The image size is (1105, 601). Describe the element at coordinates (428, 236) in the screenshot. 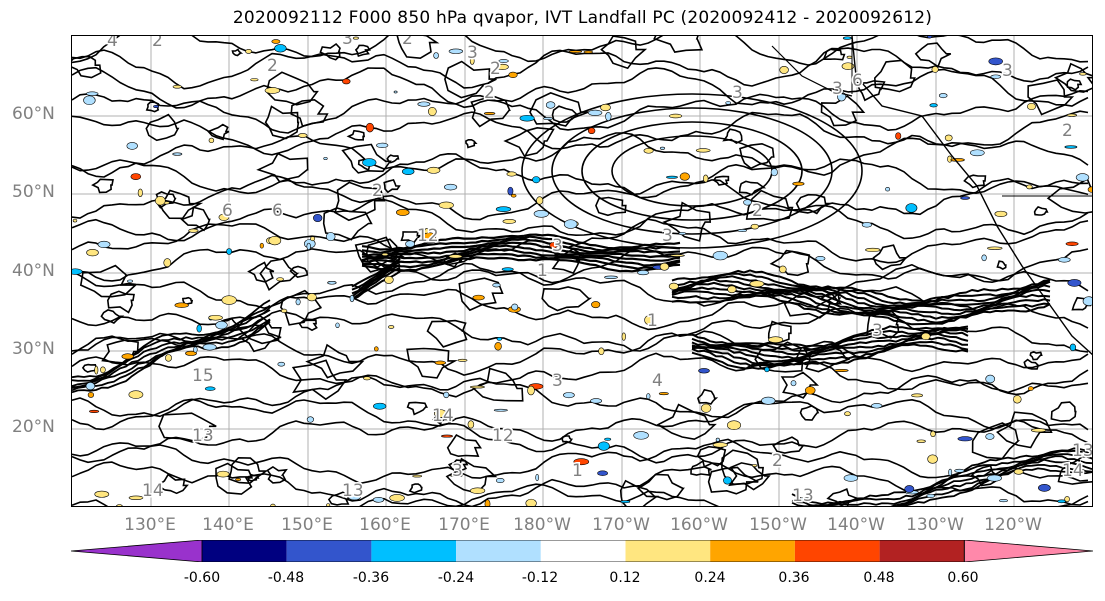

I see `contour-label: 12` at that location.